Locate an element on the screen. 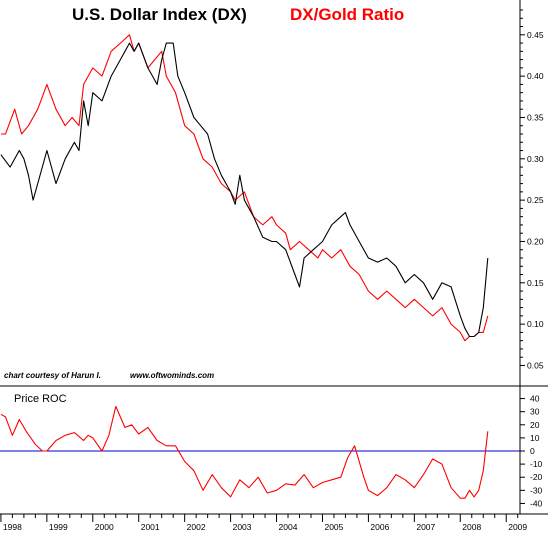 Image resolution: width=548 pixels, height=534 pixels. roc-tick-label: -10 is located at coordinates (536, 464).